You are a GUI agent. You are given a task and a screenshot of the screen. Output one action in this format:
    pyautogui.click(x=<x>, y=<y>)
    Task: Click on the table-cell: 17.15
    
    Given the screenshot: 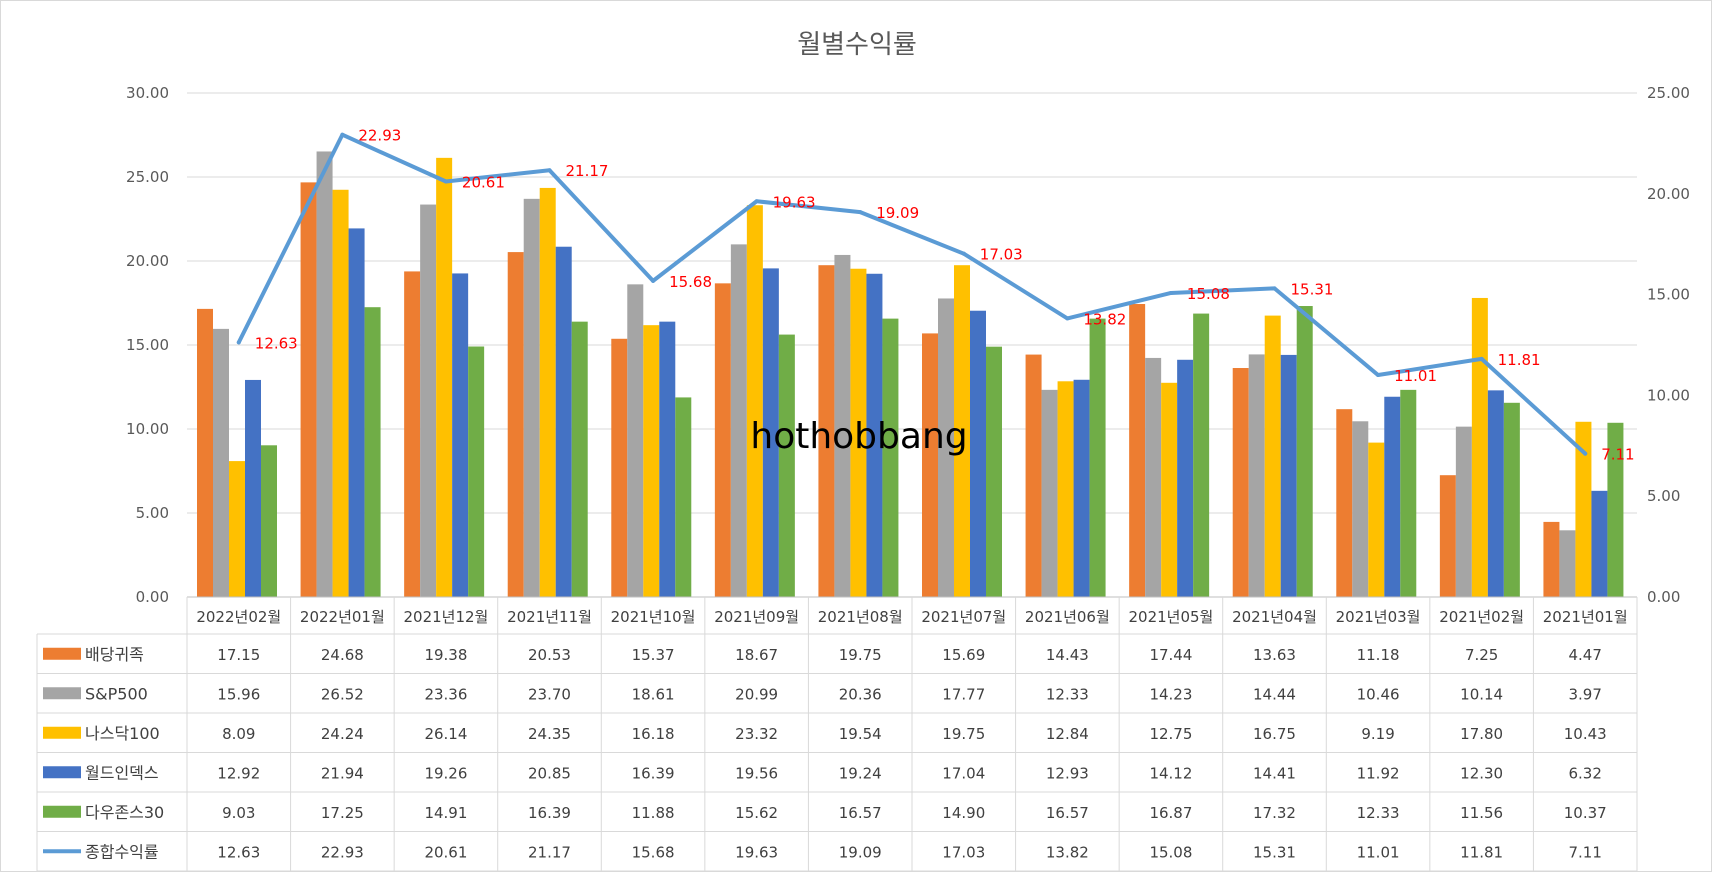 What is the action you would take?
    pyautogui.click(x=238, y=655)
    